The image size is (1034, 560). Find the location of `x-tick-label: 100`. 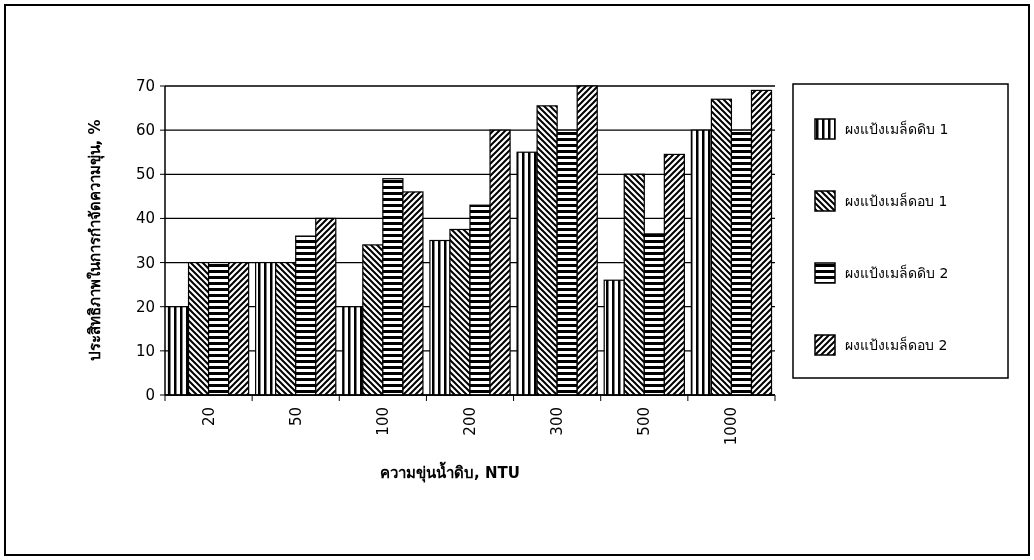

x-tick-label: 100 is located at coordinates (382, 421).